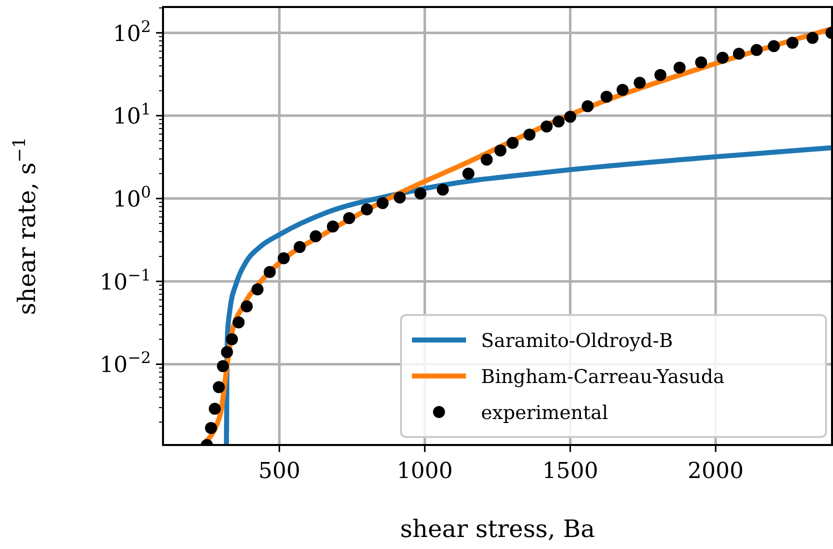 The width and height of the screenshot is (833, 549). Describe the element at coordinates (131, 31) in the screenshot. I see `y-tick-label: 10$^{2}$` at that location.